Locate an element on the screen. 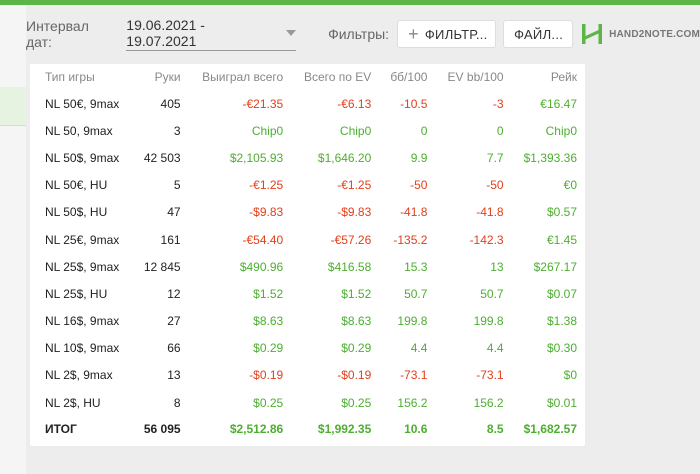  cell-ev-bb100: 0 is located at coordinates (500, 130).